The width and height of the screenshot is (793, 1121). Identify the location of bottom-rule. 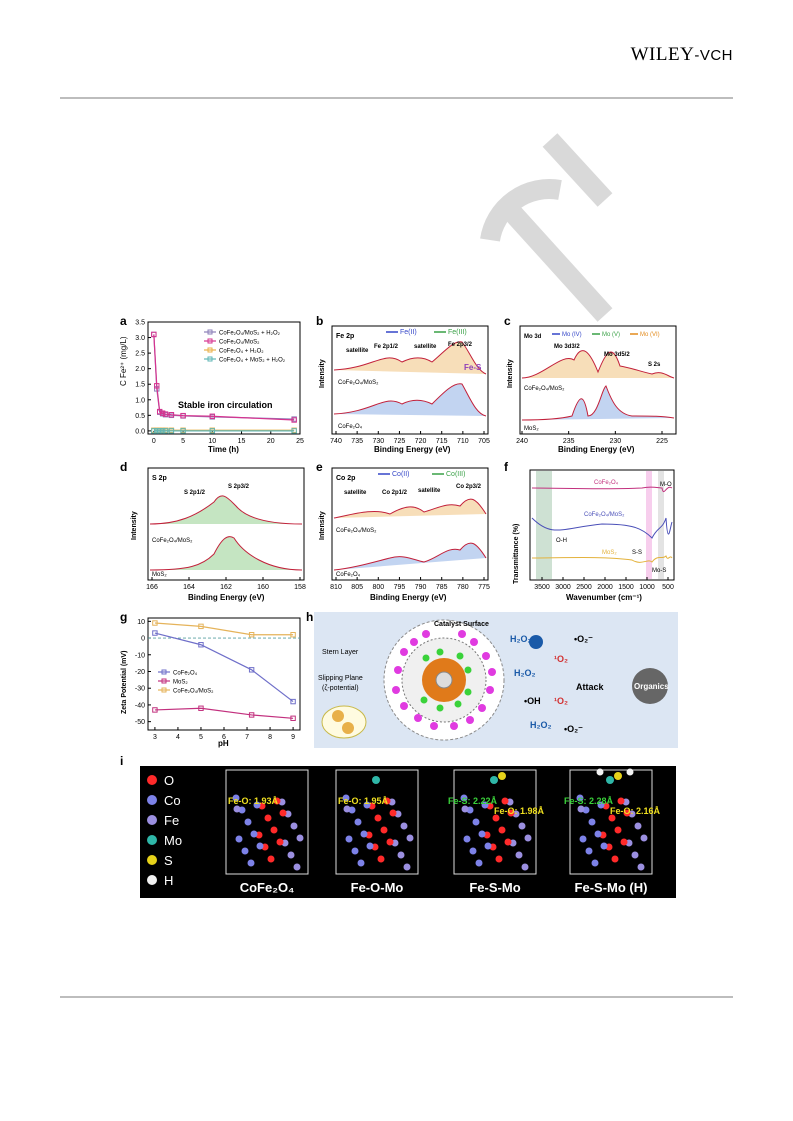
(396, 997).